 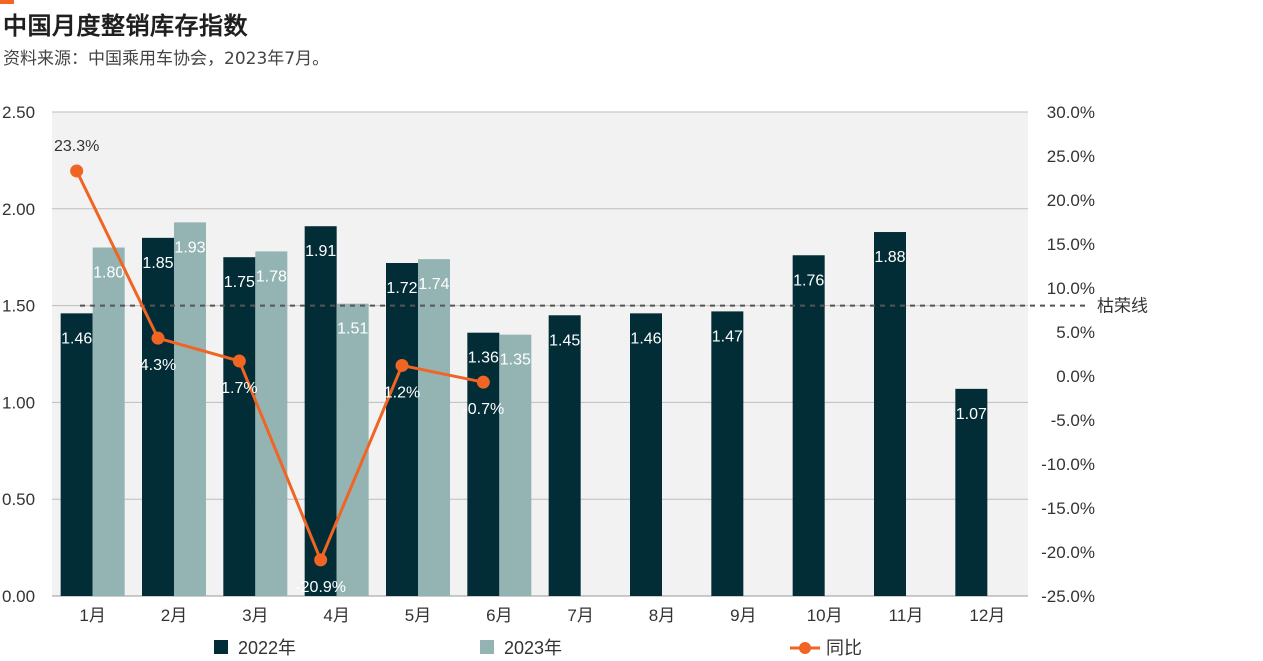 I want to click on x-tick-label: 1月, so click(x=92, y=615).